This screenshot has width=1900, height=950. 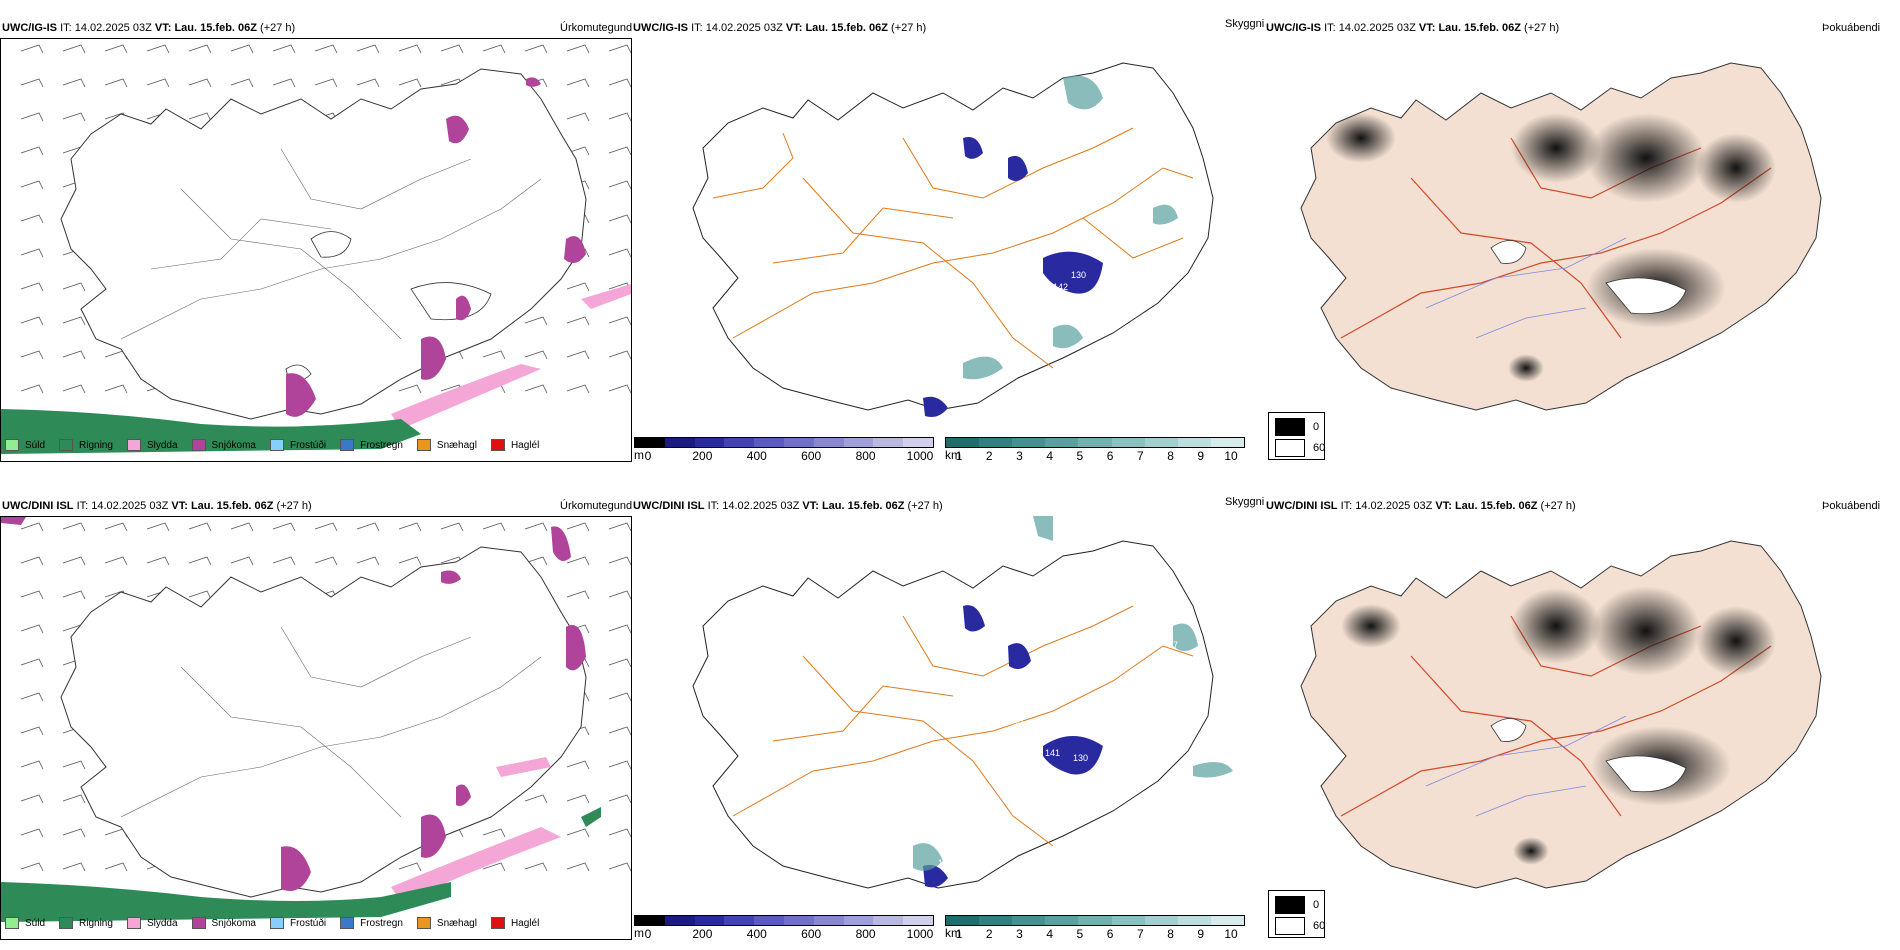 What do you see at coordinates (1140, 934) in the screenshot?
I see `colorbar-tick-label: 7` at bounding box center [1140, 934].